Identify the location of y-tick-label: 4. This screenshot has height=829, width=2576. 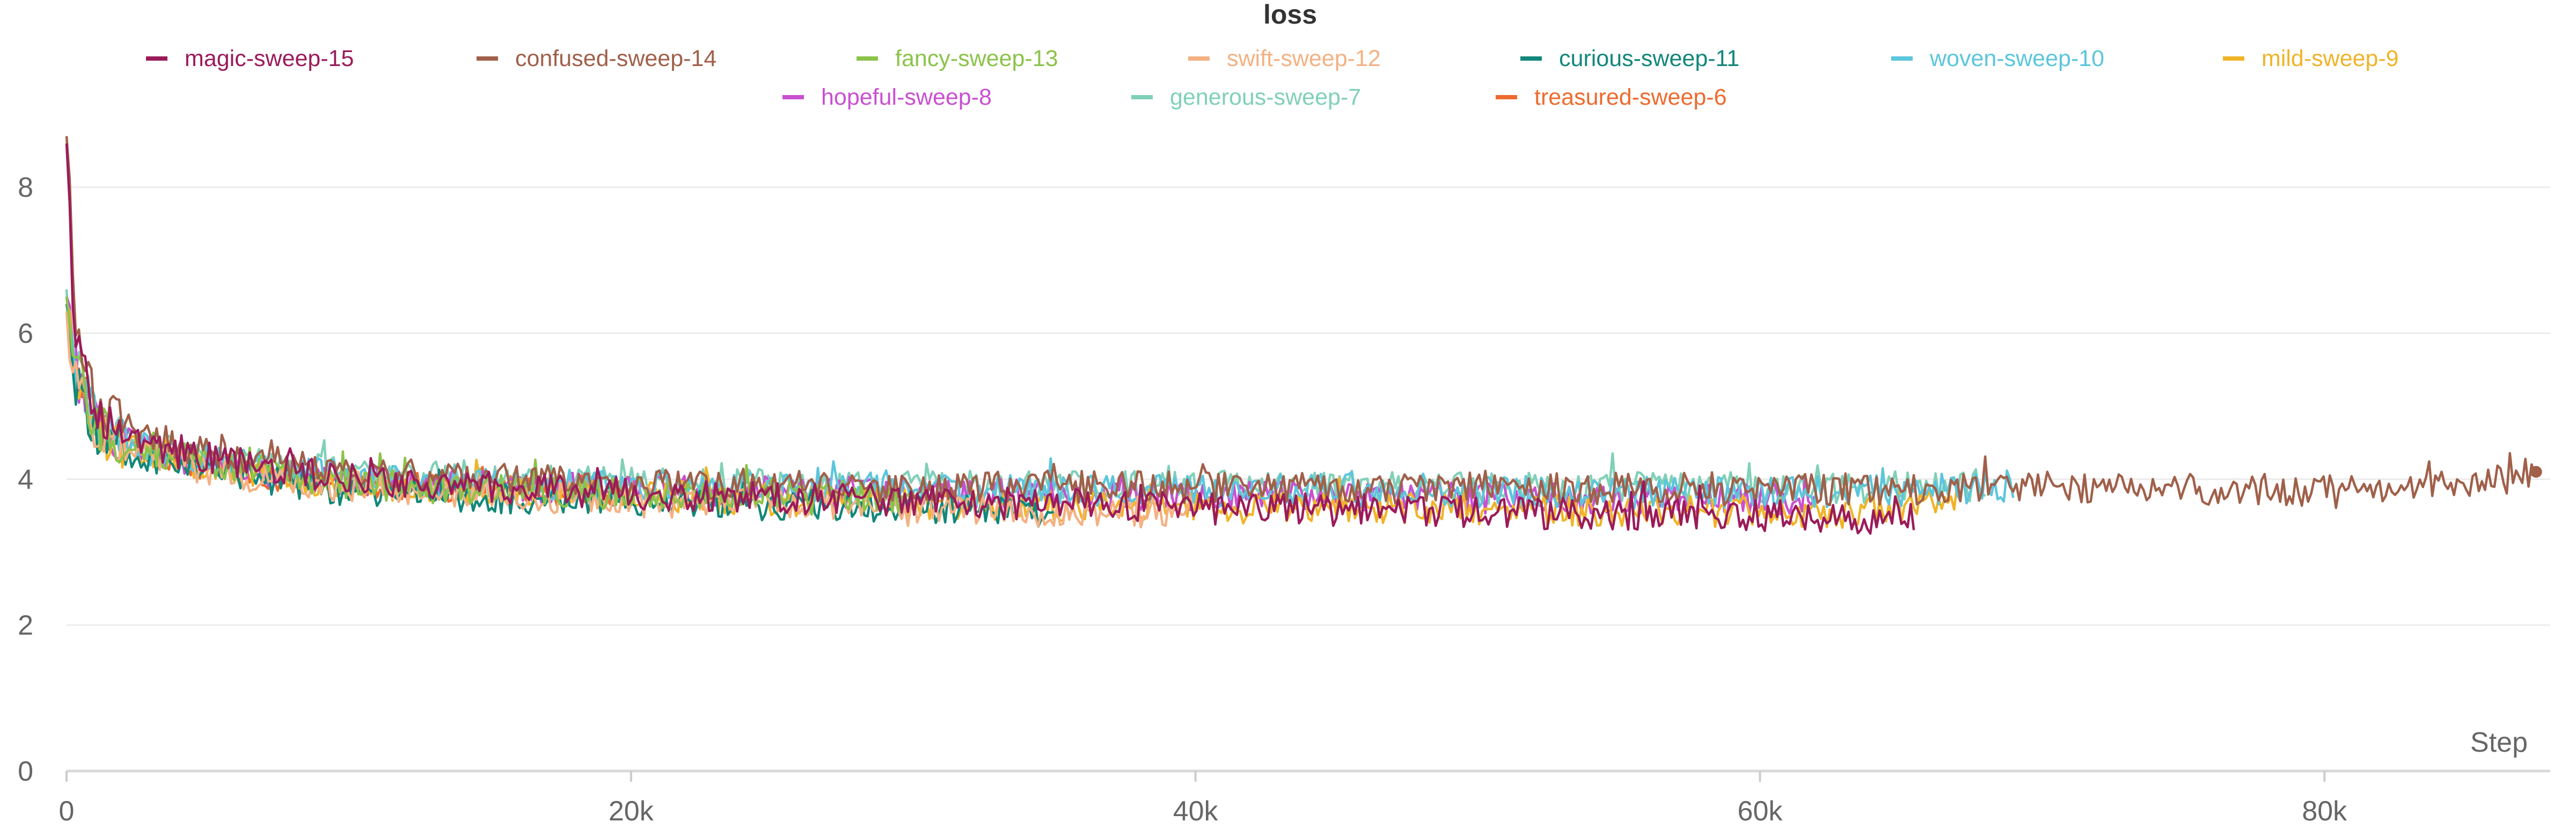
(25, 479).